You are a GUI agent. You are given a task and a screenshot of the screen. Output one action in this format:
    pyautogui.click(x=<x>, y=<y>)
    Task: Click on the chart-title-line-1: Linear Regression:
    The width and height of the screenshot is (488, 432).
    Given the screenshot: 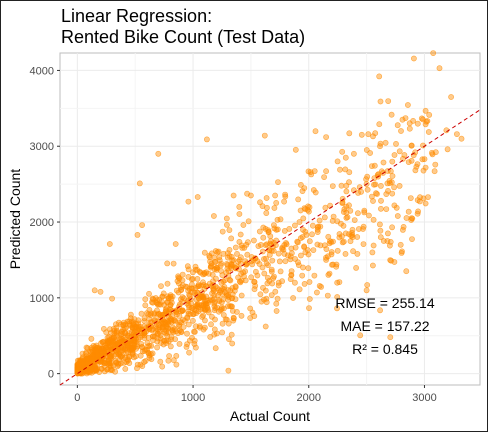 What is the action you would take?
    pyautogui.click(x=137, y=16)
    